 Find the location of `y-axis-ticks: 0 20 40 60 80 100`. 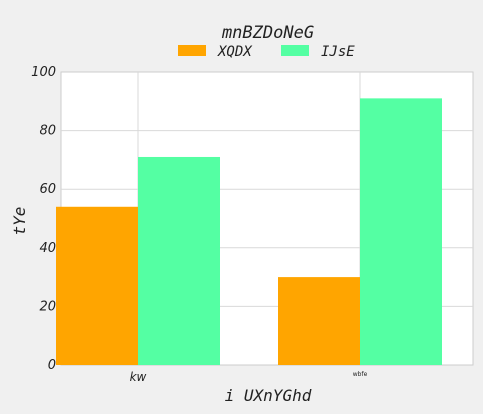

y-axis-ticks: 0 20 40 60 80 100 is located at coordinates (43, 219).